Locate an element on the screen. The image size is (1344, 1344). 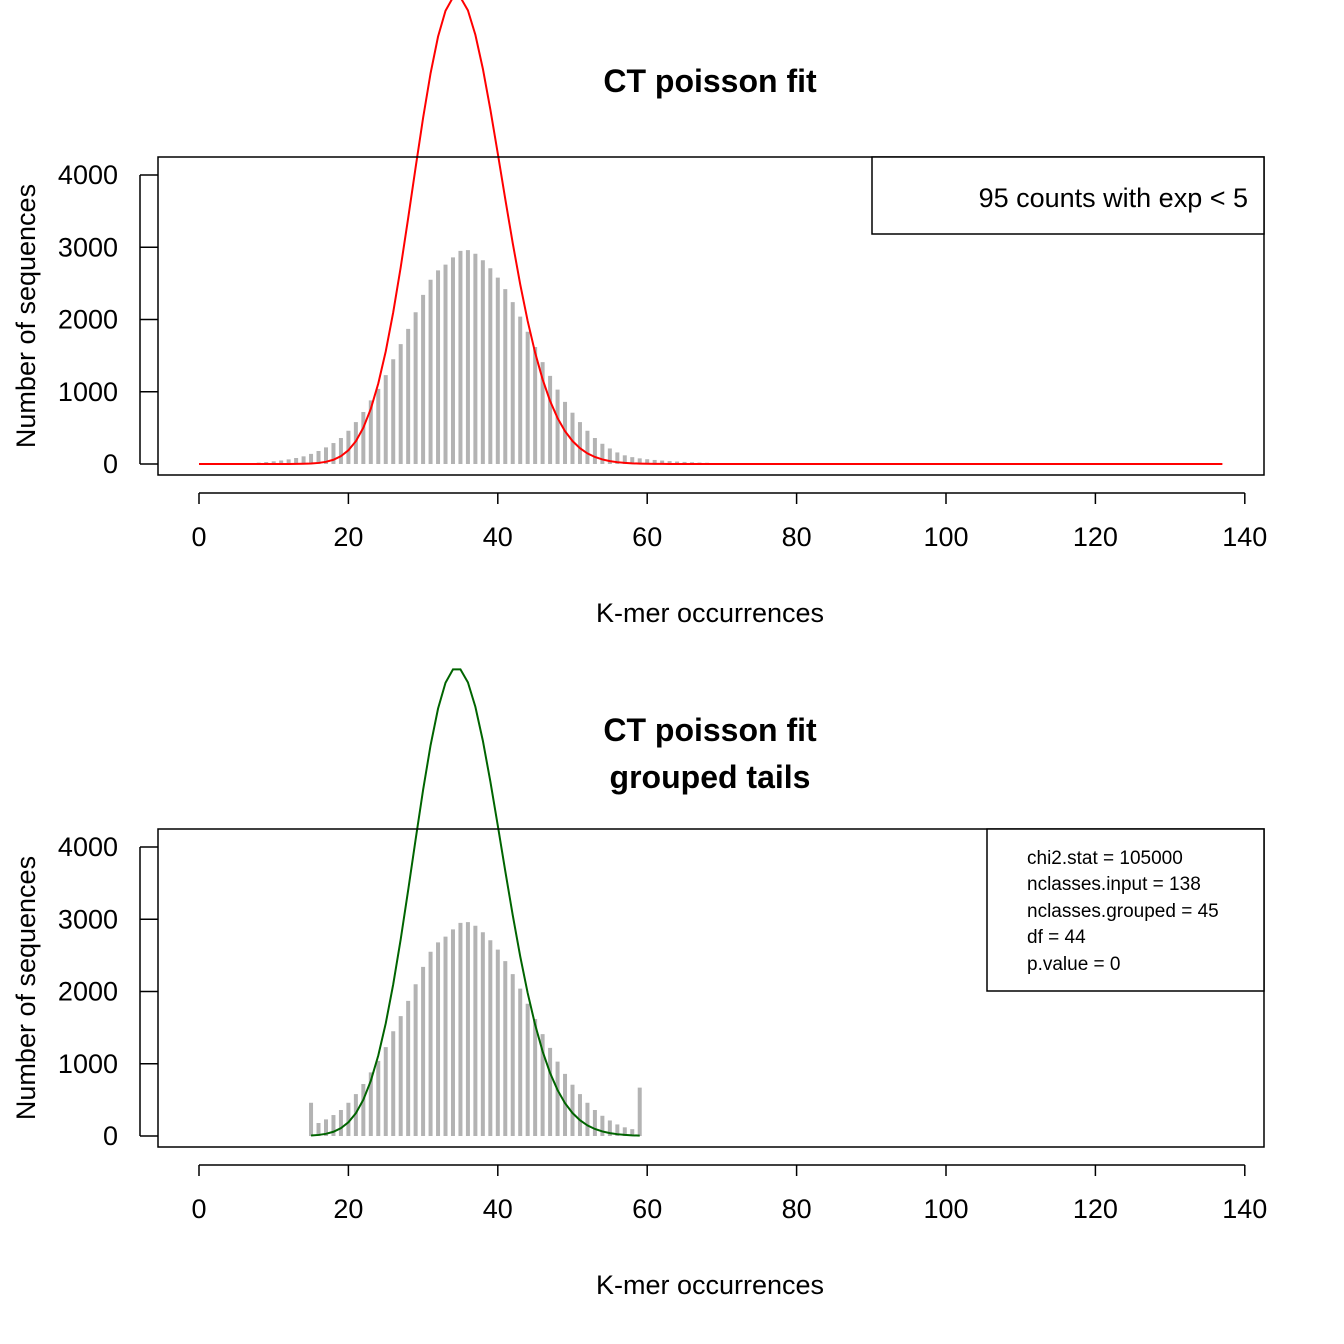
panel-1-bars is located at coordinates (718, 357).